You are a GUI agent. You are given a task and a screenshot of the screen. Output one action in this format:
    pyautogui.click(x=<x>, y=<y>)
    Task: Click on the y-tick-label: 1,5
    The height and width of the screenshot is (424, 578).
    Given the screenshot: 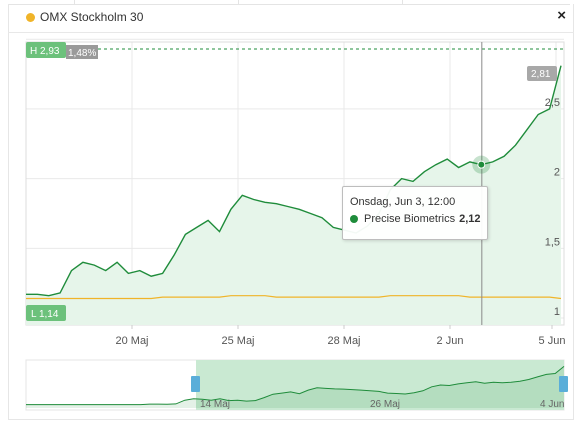 What is the action you would take?
    pyautogui.click(x=552, y=242)
    